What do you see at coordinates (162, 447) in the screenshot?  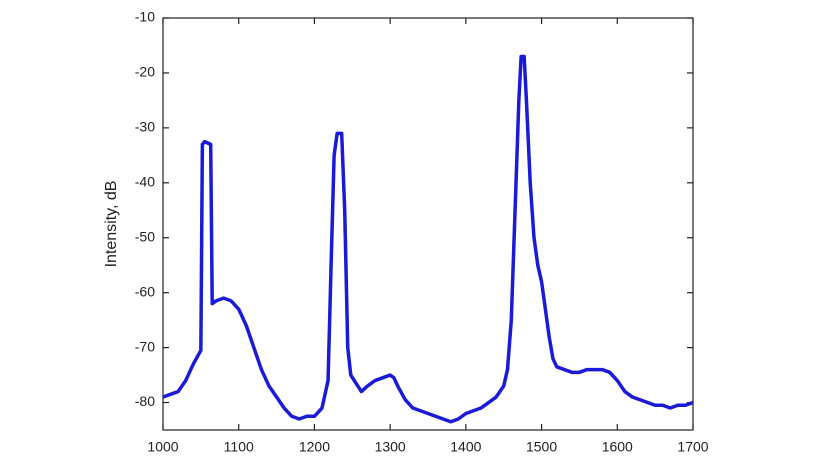 I see `x-tick-label: 1000` at bounding box center [162, 447].